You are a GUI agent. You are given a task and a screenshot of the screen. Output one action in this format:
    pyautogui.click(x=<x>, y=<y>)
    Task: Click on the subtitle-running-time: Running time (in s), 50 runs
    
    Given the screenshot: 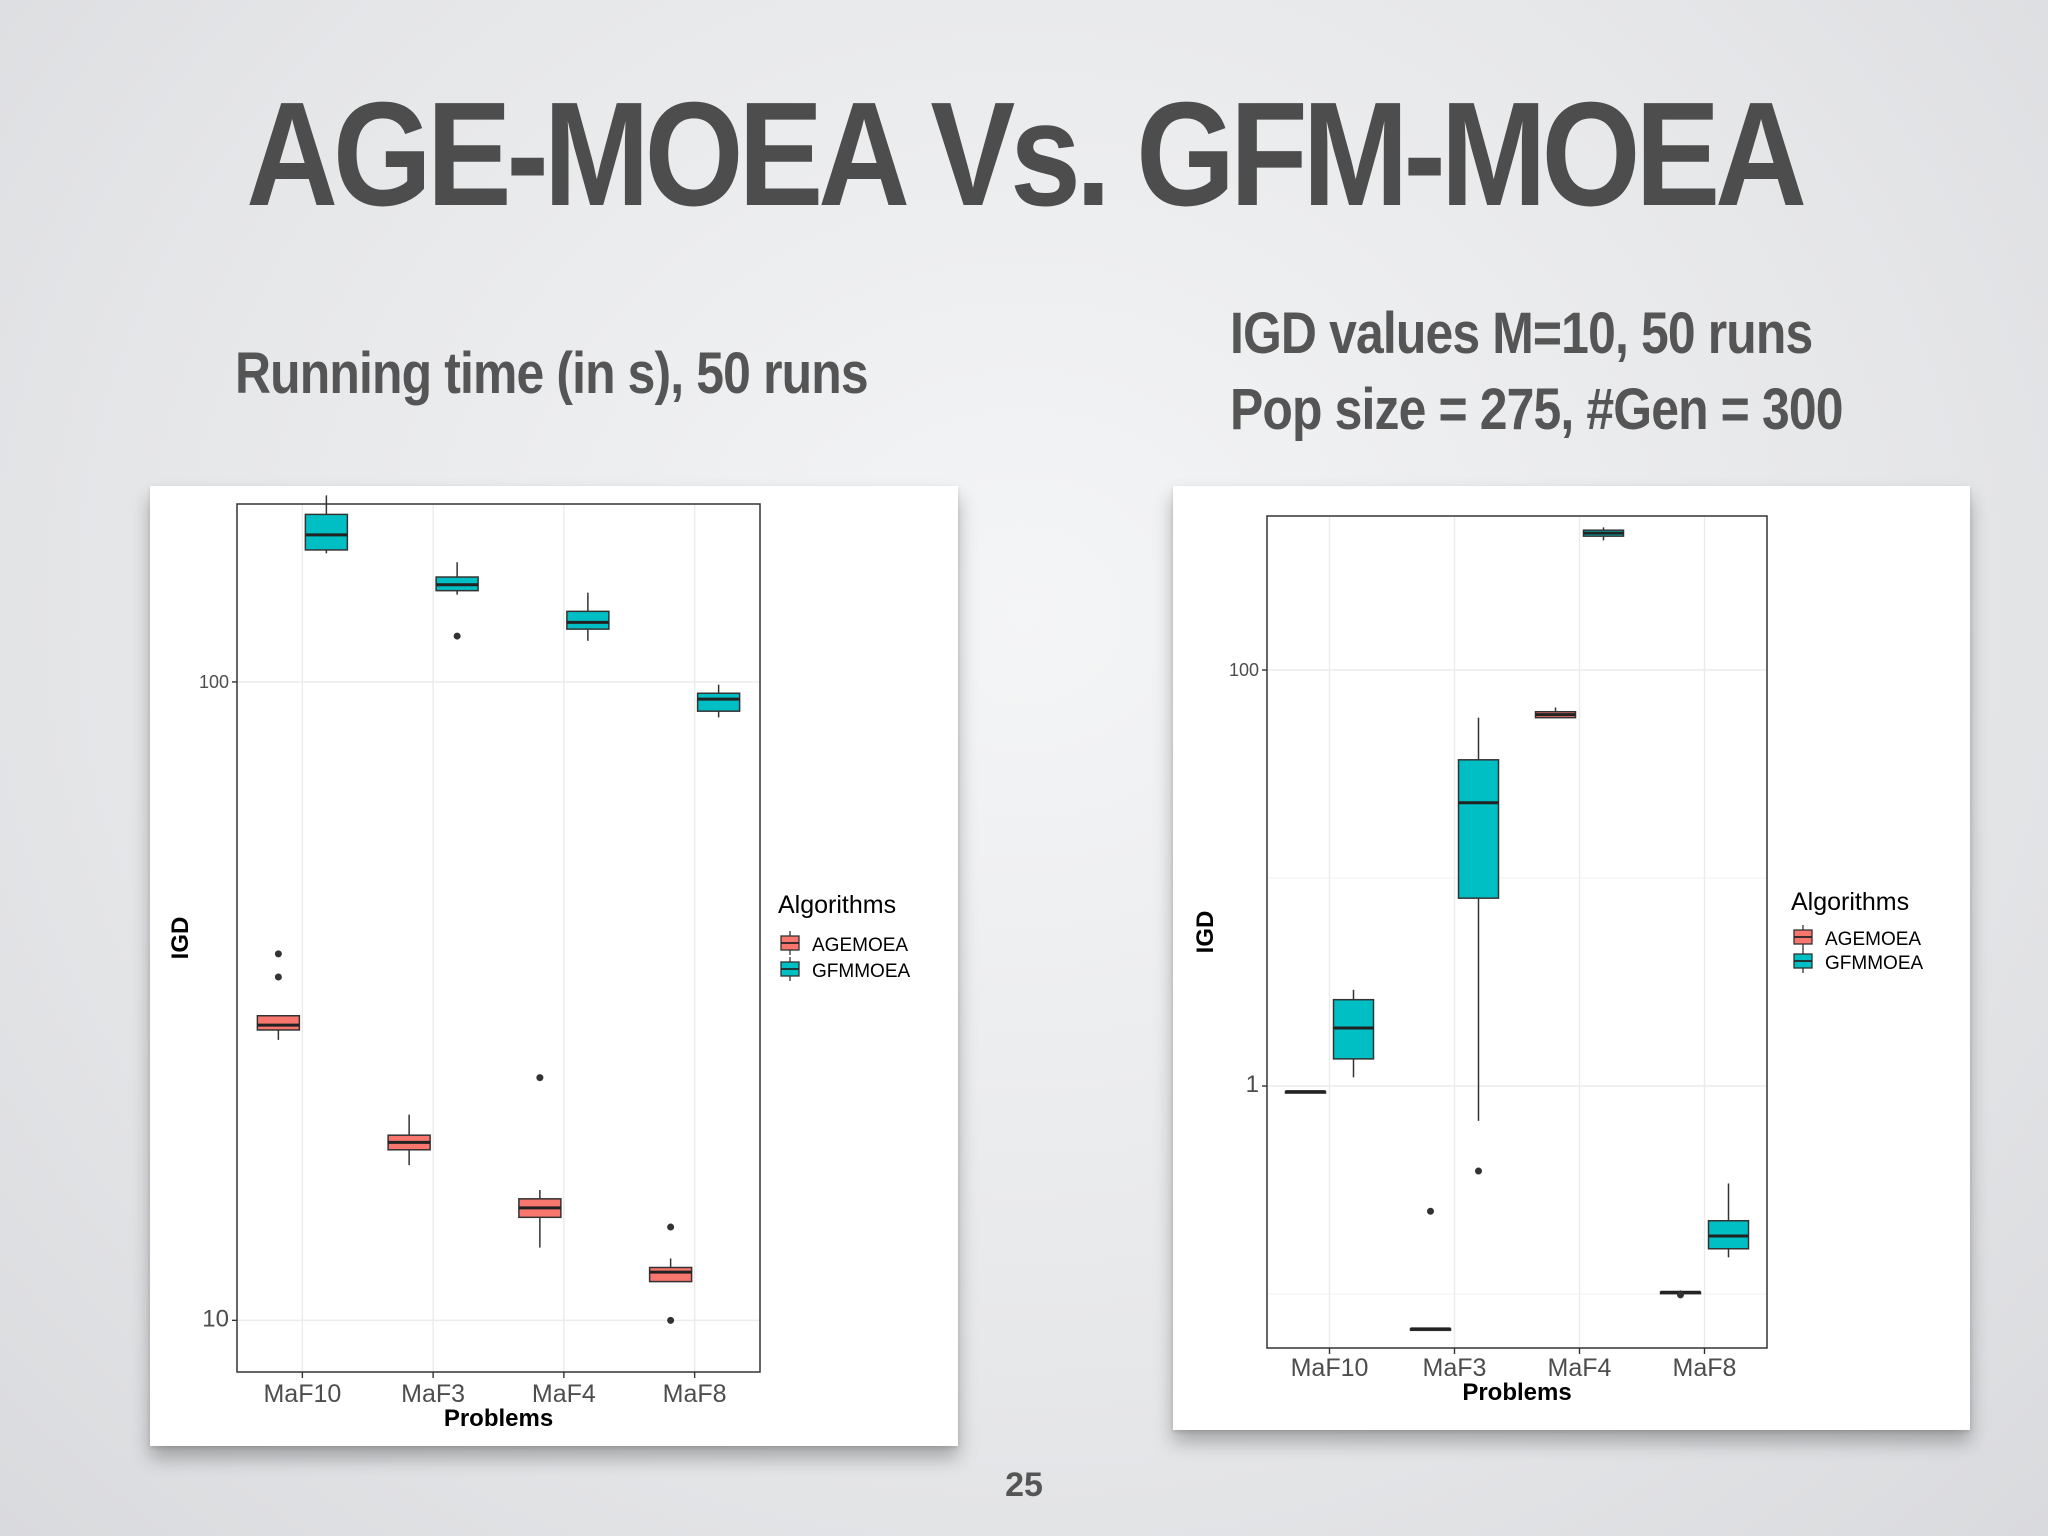 What is the action you would take?
    pyautogui.click(x=552, y=374)
    